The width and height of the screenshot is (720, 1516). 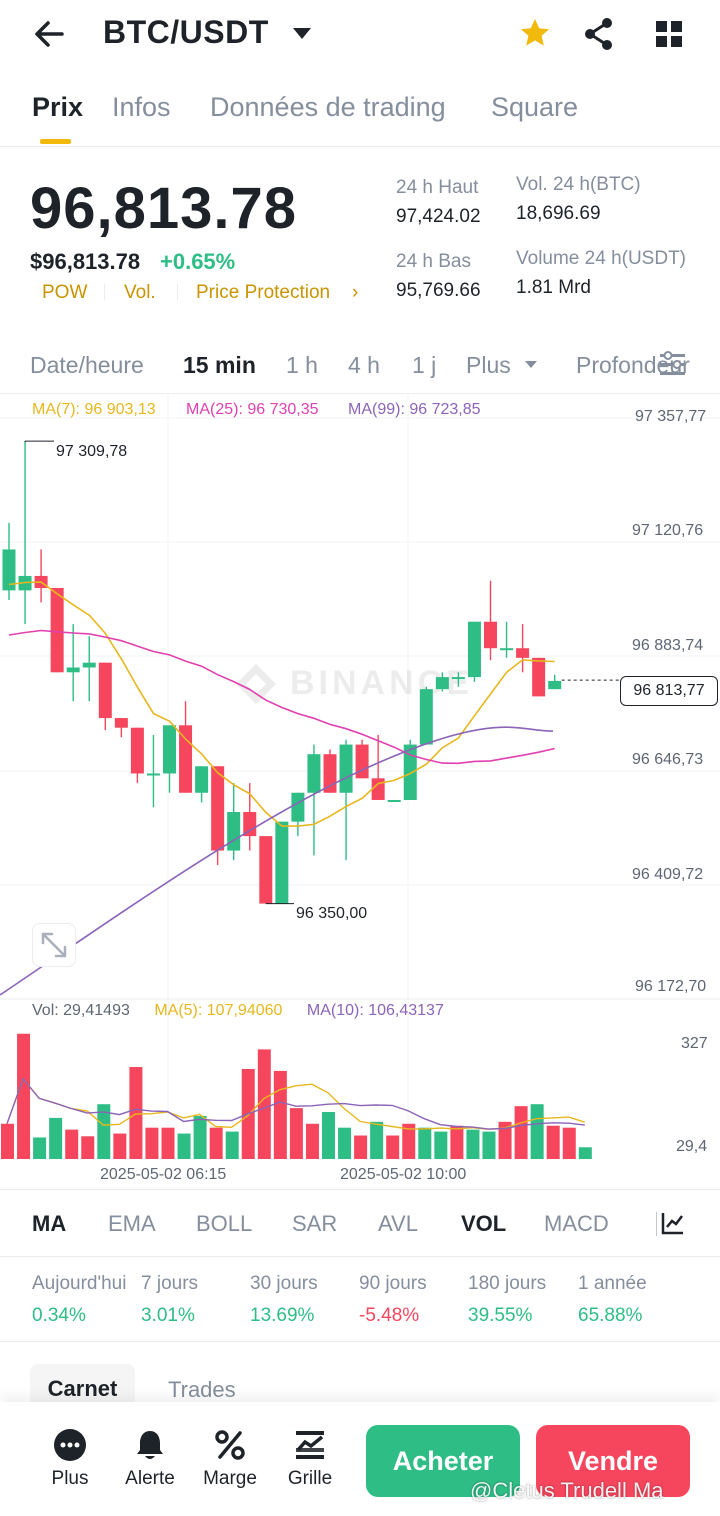 What do you see at coordinates (219, 365) in the screenshot?
I see `interval-15min: 15 min` at bounding box center [219, 365].